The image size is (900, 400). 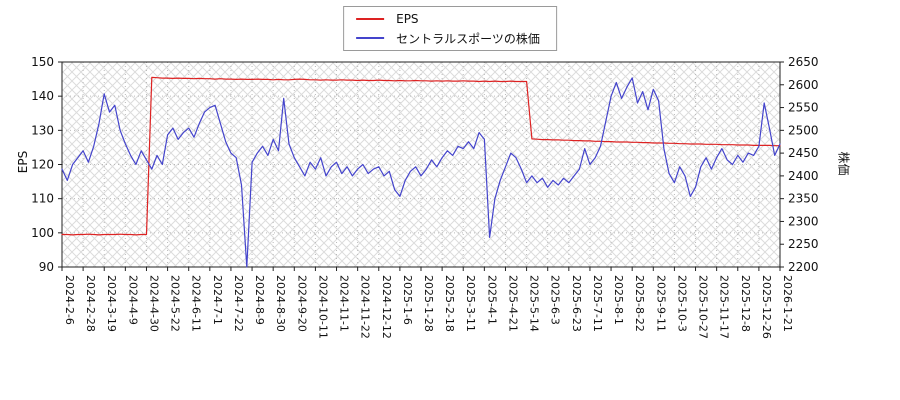 I want to click on svg-text: 2025-4-21, so click(x=512, y=303).